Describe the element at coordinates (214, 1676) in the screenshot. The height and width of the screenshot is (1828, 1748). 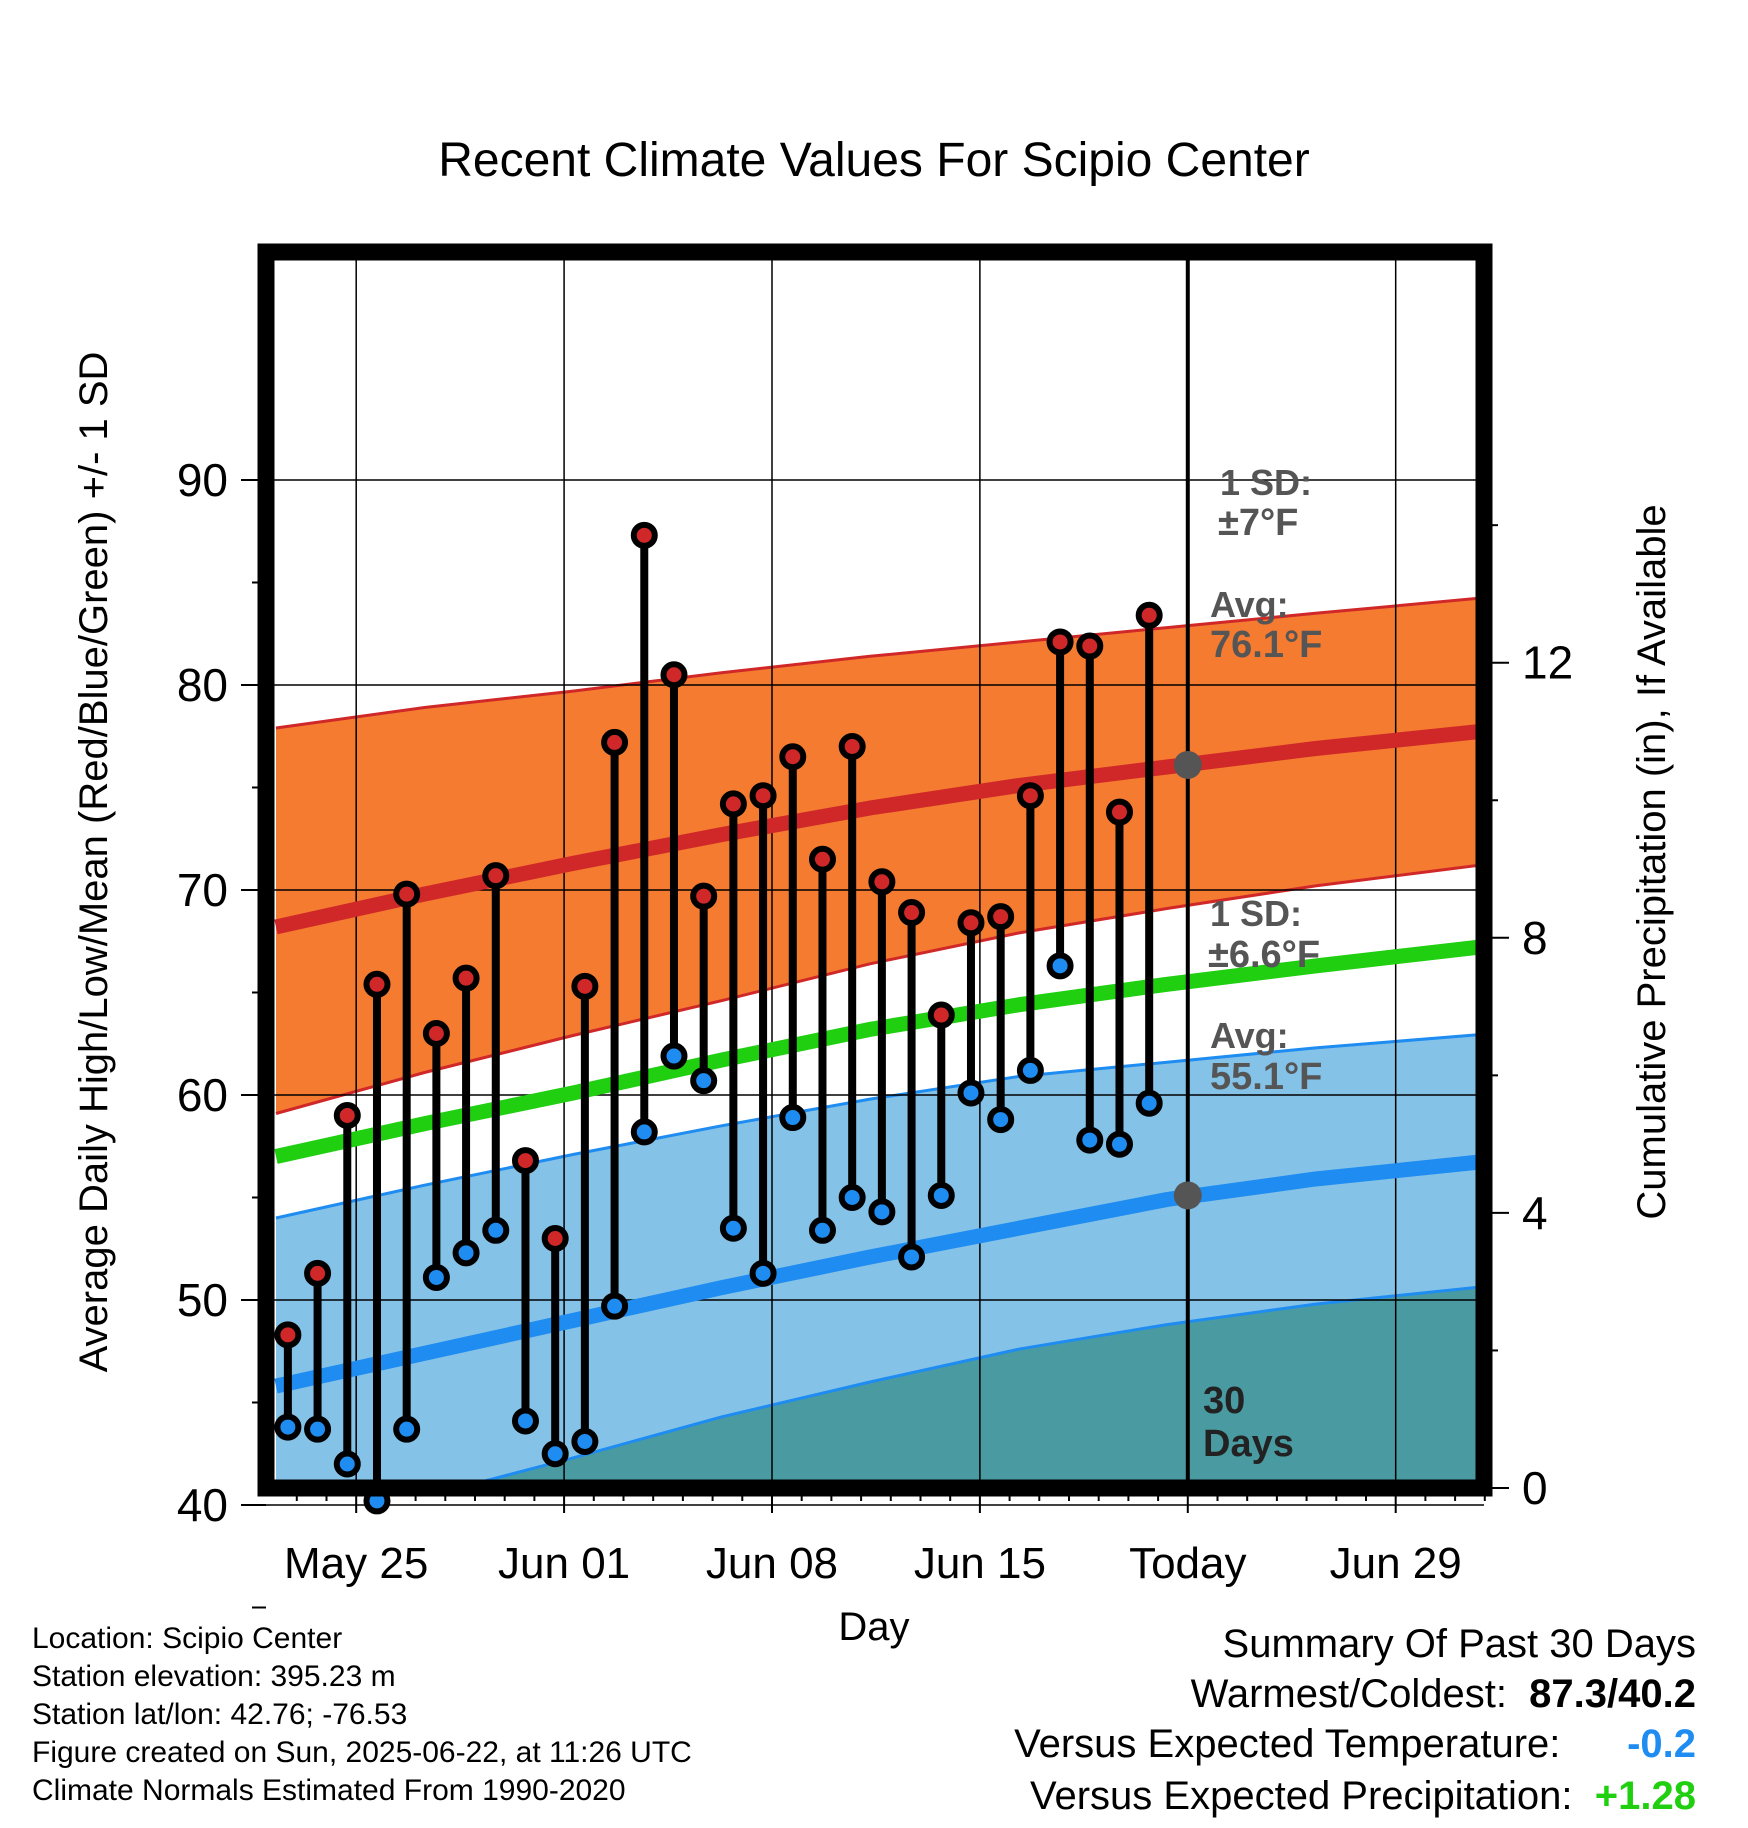
I see `elevation-text: Station elevation: 395.23 m` at that location.